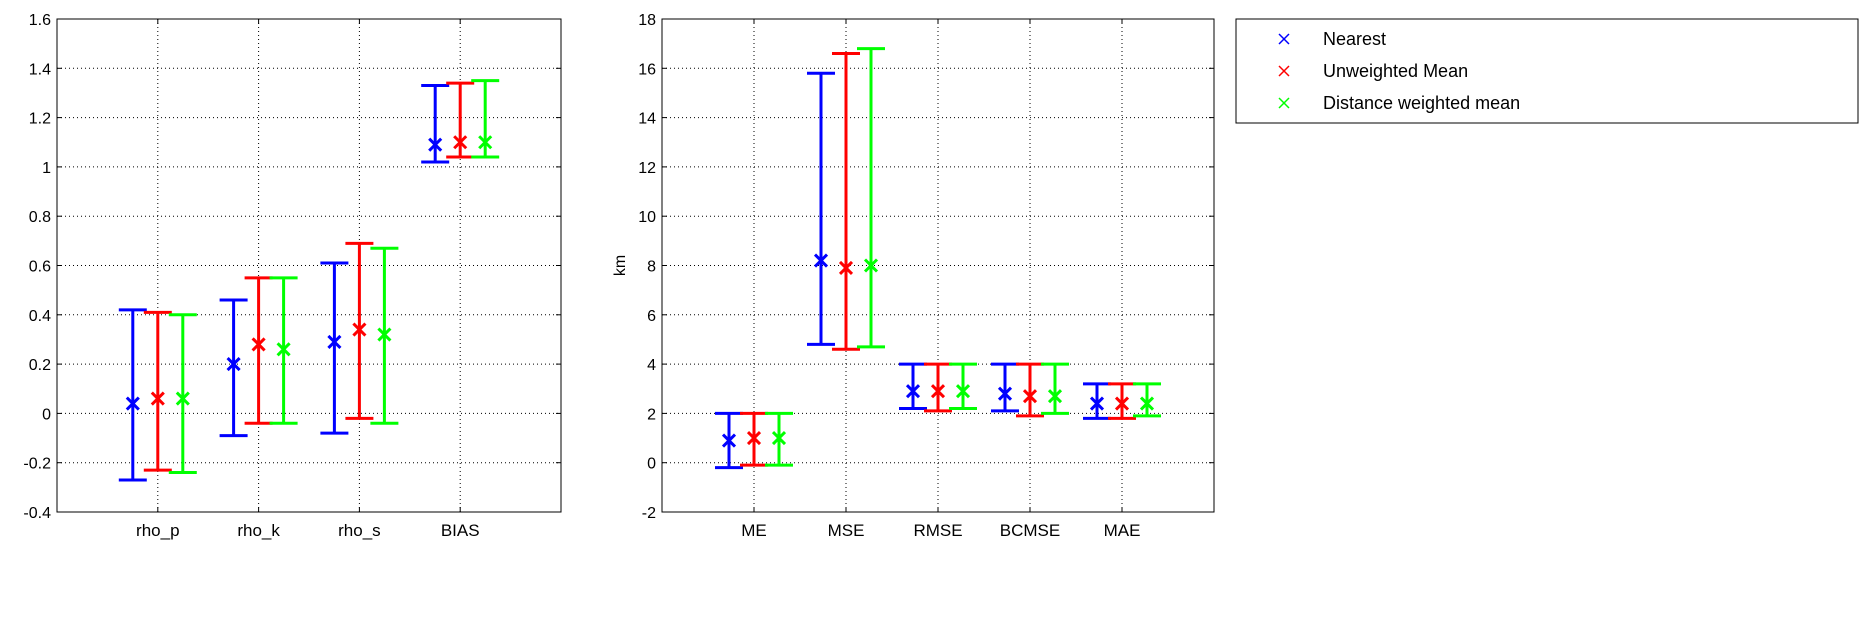  What do you see at coordinates (651, 414) in the screenshot?
I see `y-tick-label: 2` at bounding box center [651, 414].